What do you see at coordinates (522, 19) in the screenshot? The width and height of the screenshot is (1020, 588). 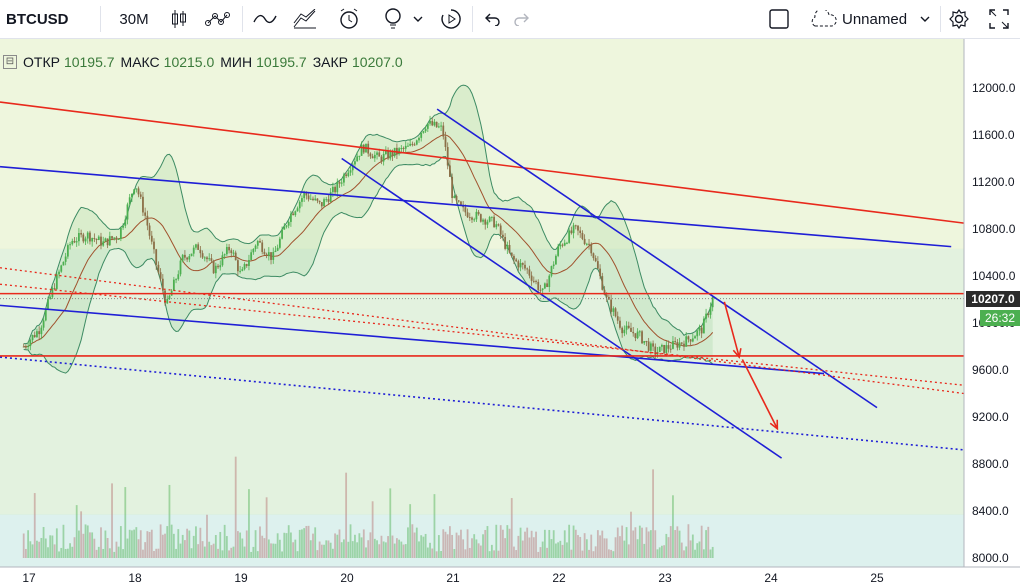 I see `redo-icon` at bounding box center [522, 19].